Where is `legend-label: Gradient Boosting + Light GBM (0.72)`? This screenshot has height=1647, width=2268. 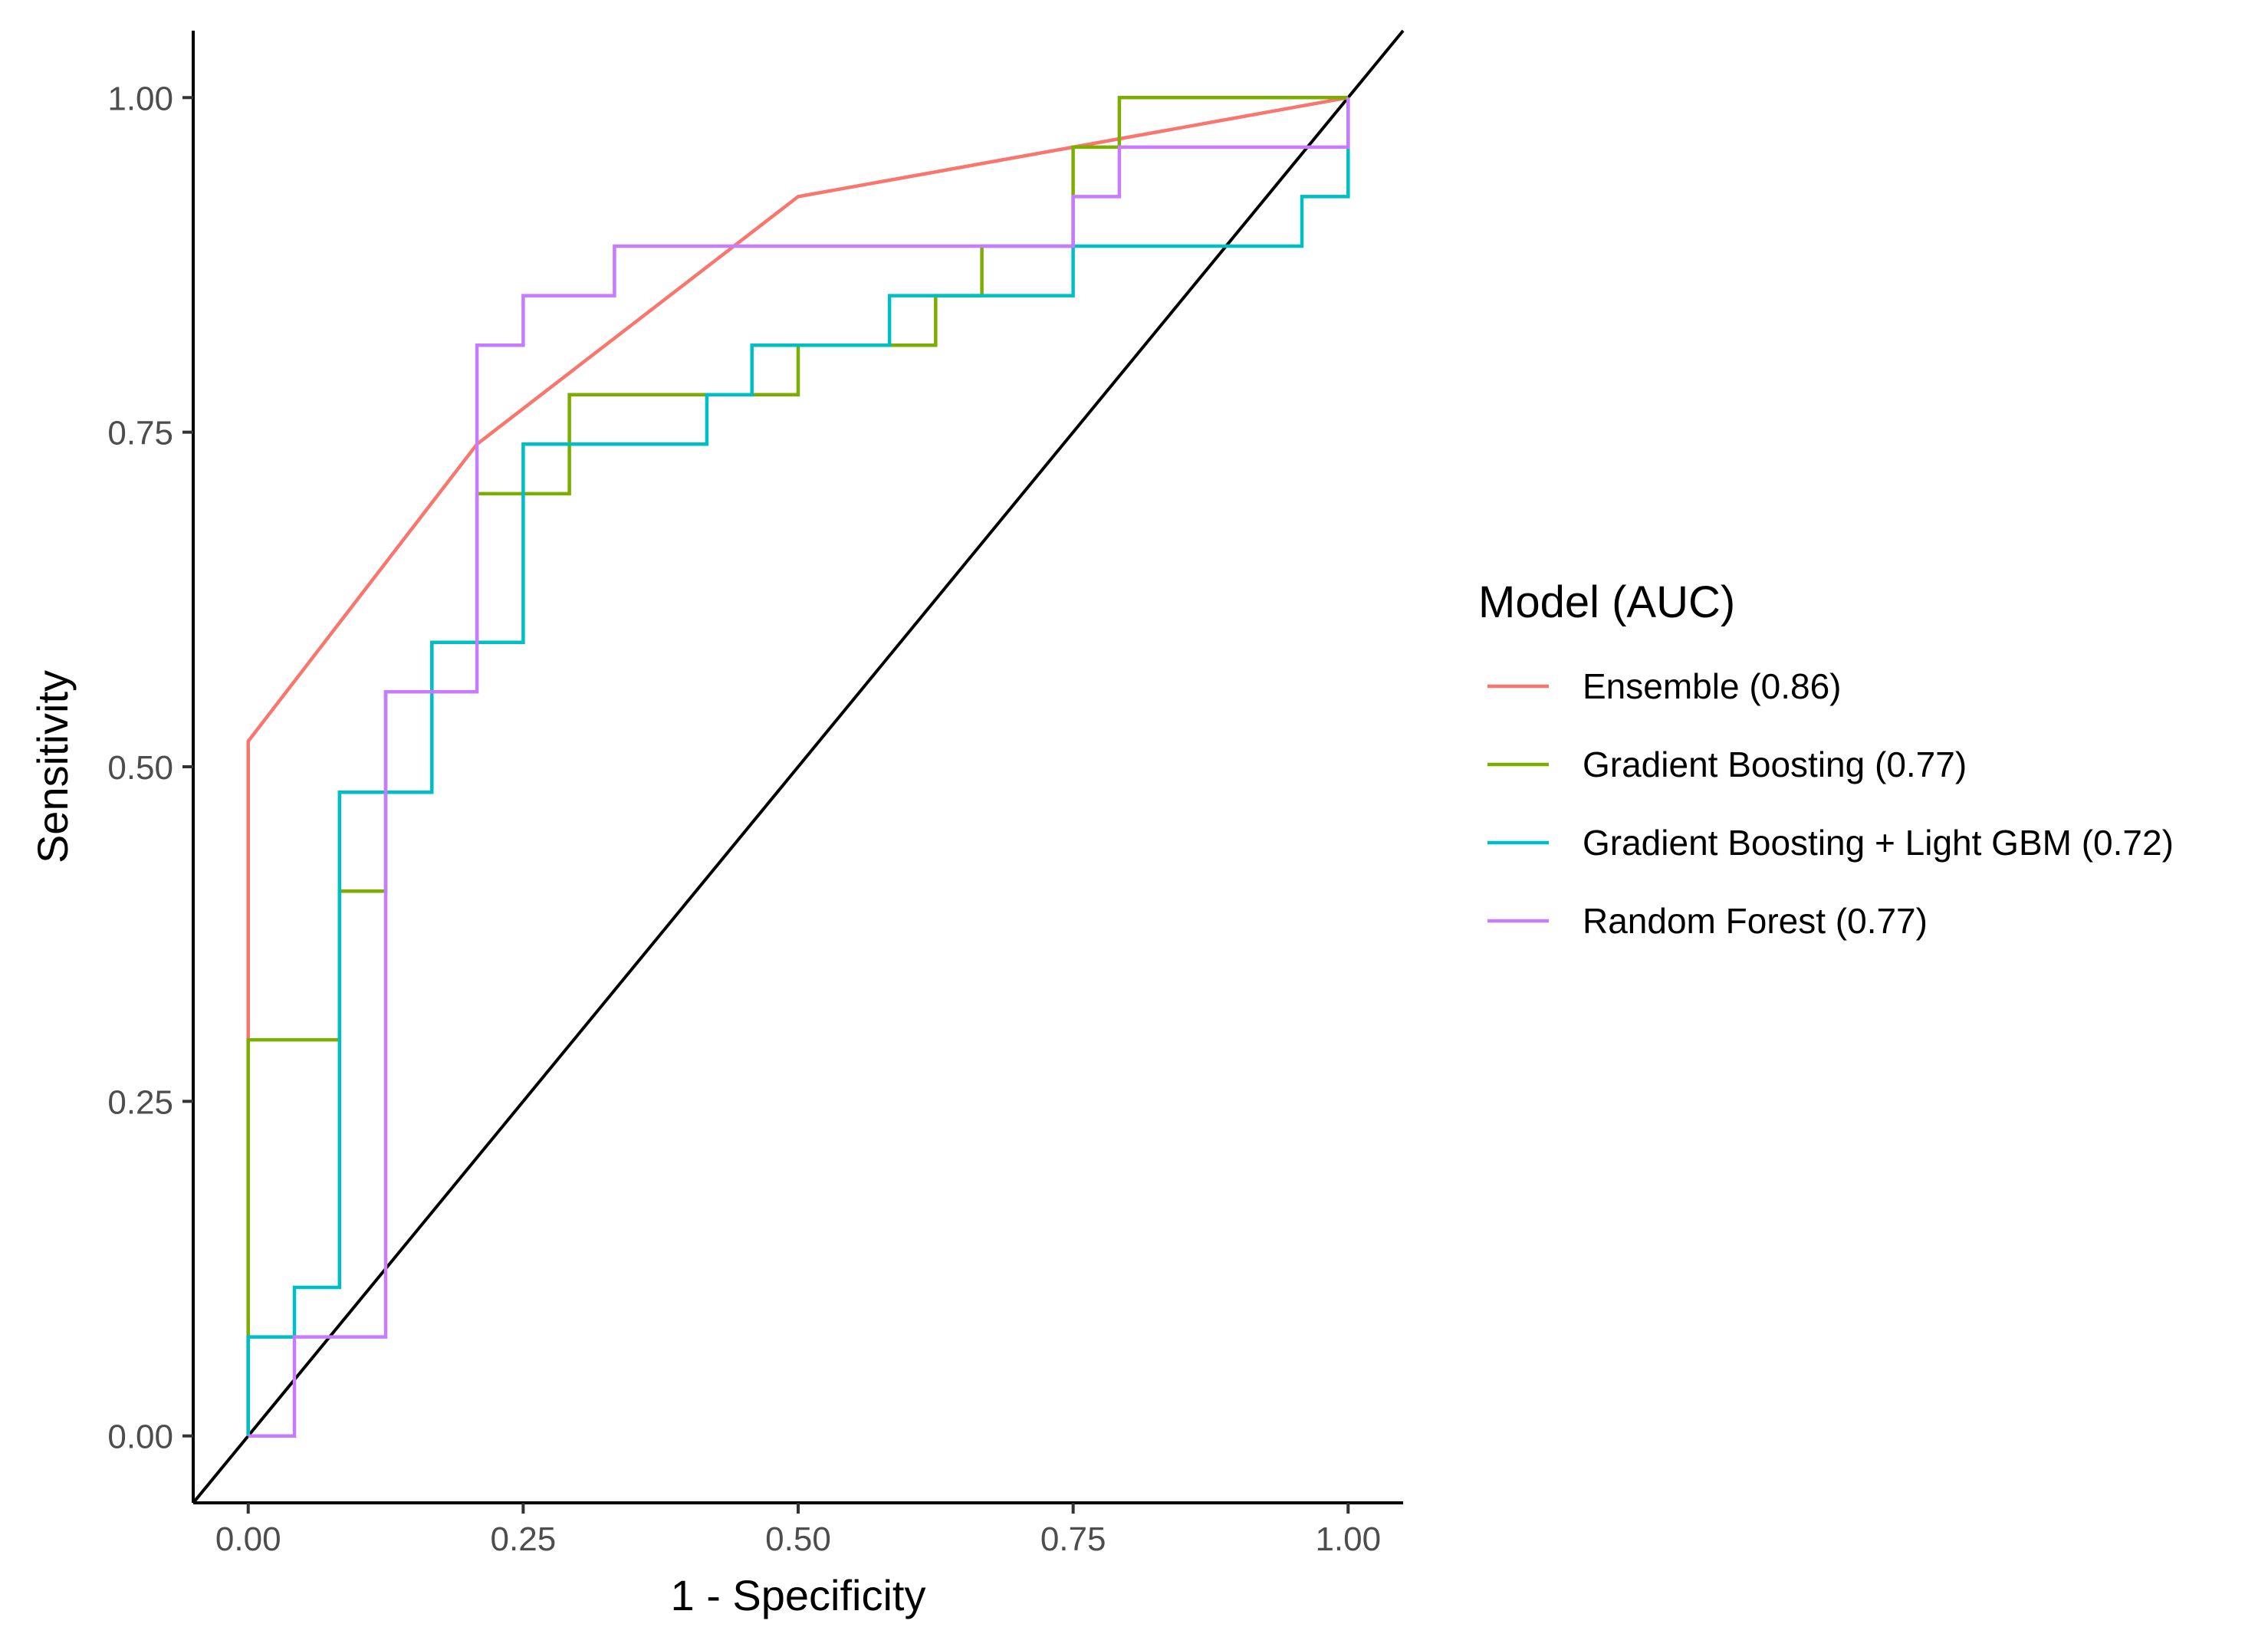 legend-label: Gradient Boosting + Light GBM (0.72) is located at coordinates (1878, 843).